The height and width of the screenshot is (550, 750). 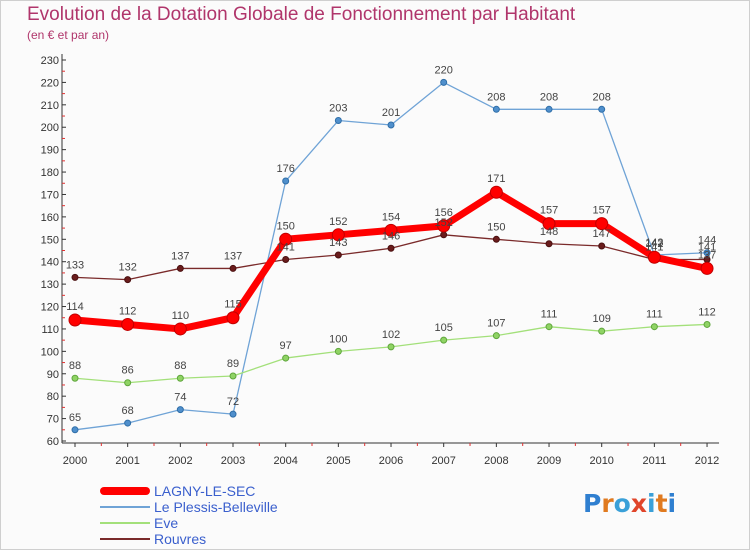 I want to click on series-eve, so click(x=391, y=353).